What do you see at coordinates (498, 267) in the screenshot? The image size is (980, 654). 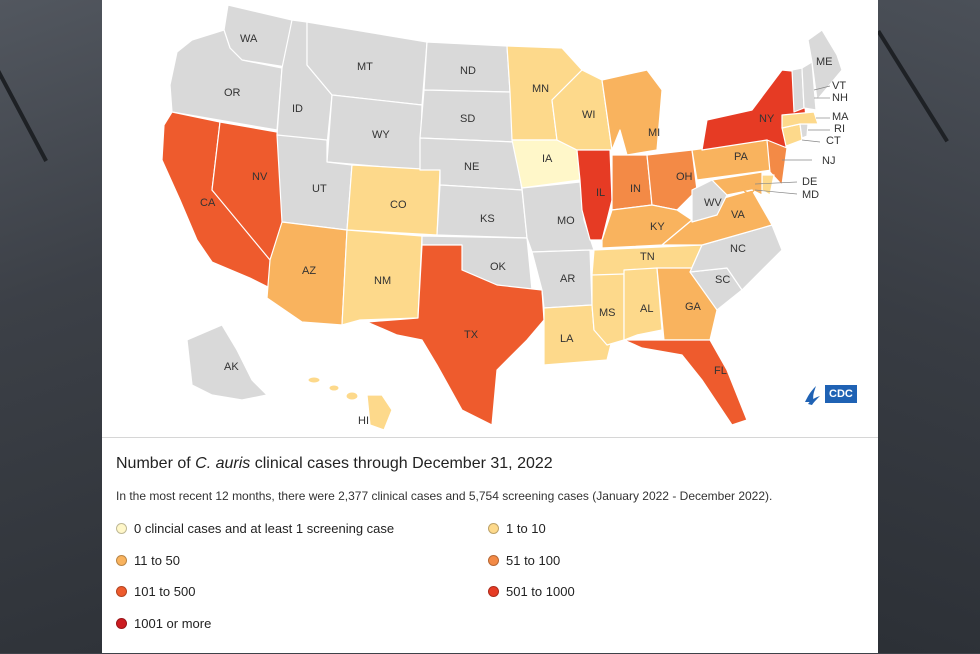 I see `state-label-ok: OK` at bounding box center [498, 267].